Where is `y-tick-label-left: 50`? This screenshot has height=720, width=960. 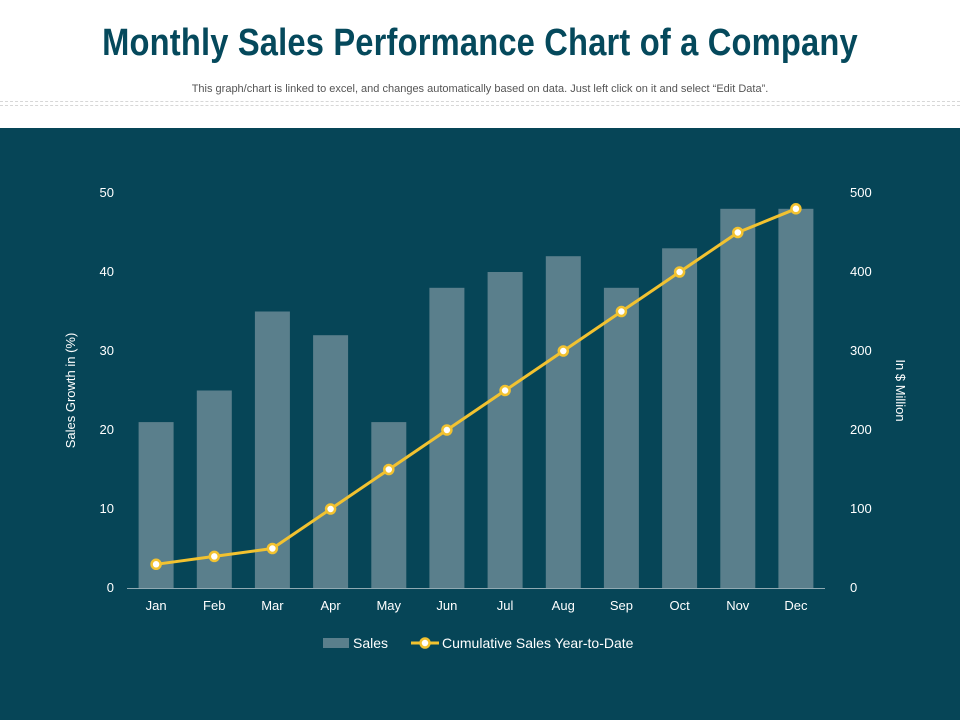 y-tick-label-left: 50 is located at coordinates (107, 192).